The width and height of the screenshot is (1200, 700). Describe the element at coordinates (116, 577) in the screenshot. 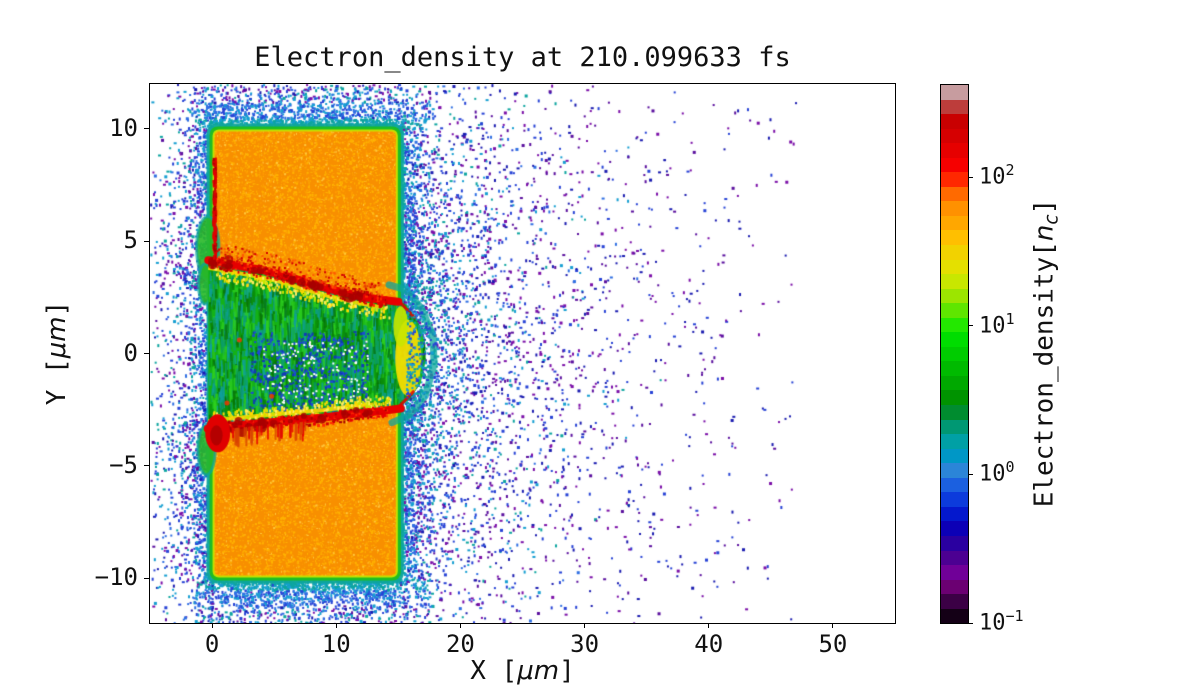

I see `y-tick-label: −10` at that location.